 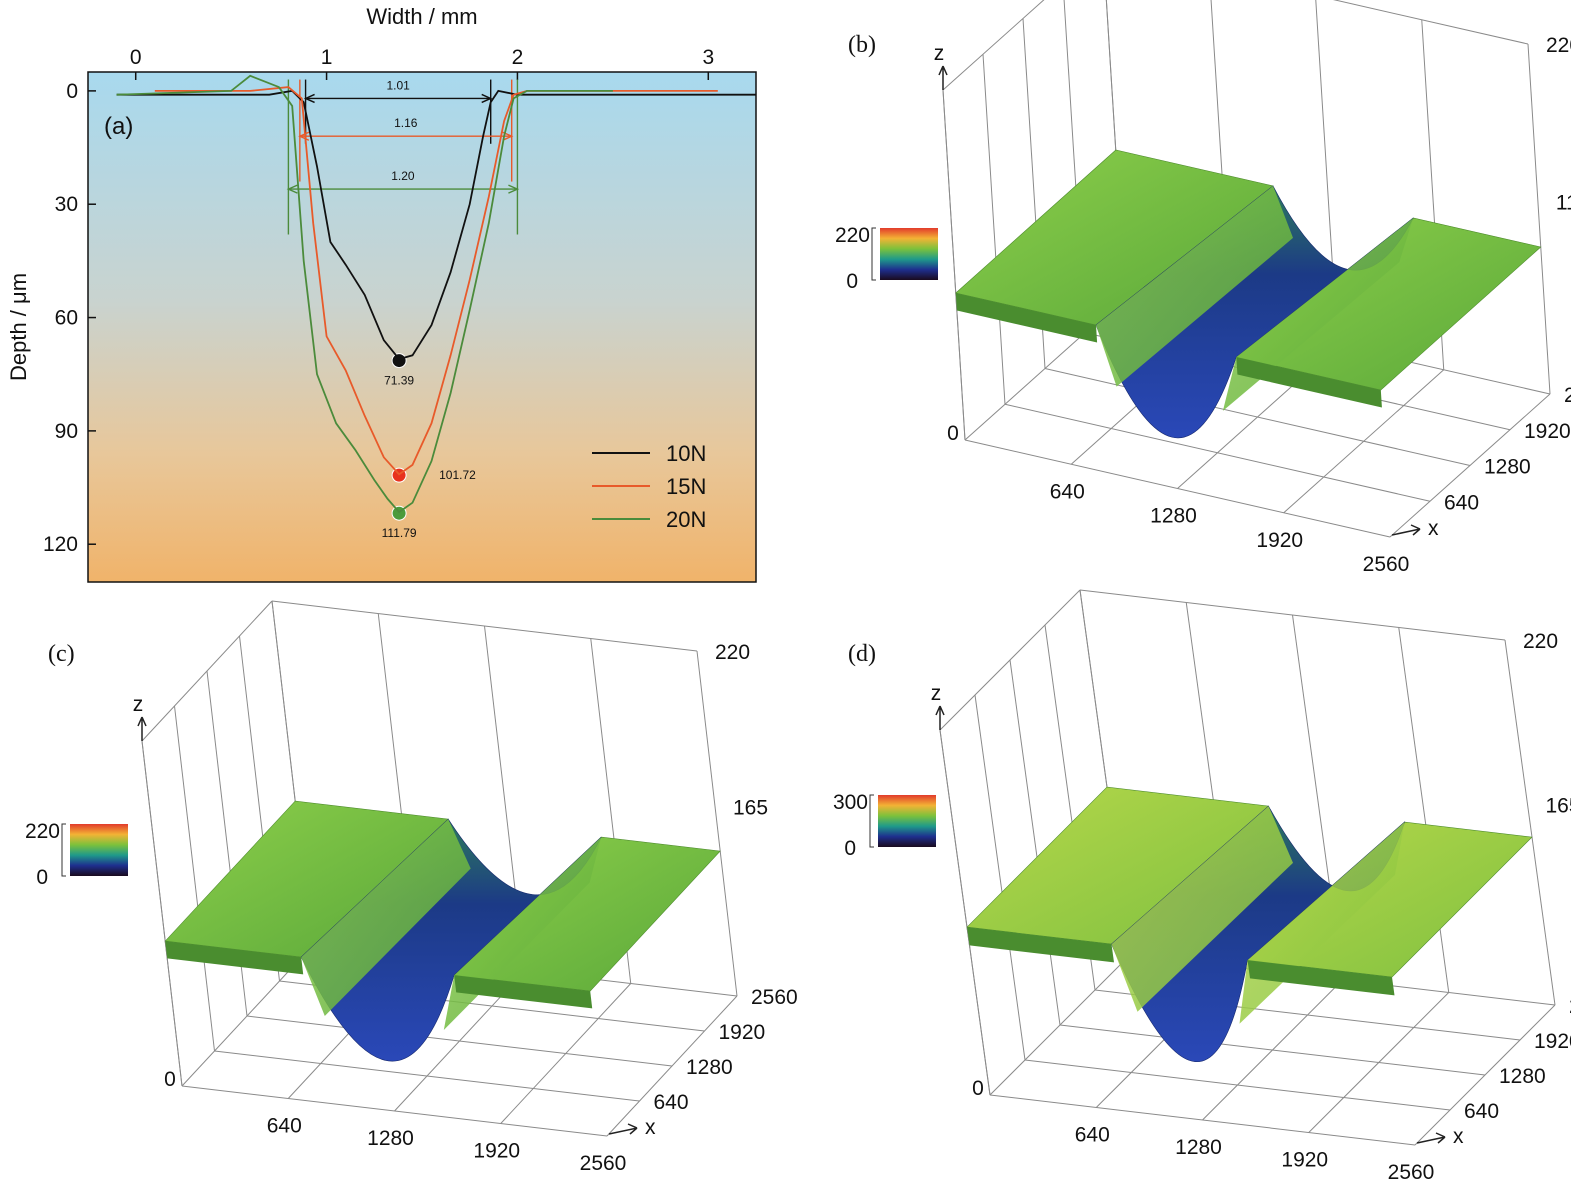 What do you see at coordinates (399, 533) in the screenshot?
I see `depth-label: 111.79` at bounding box center [399, 533].